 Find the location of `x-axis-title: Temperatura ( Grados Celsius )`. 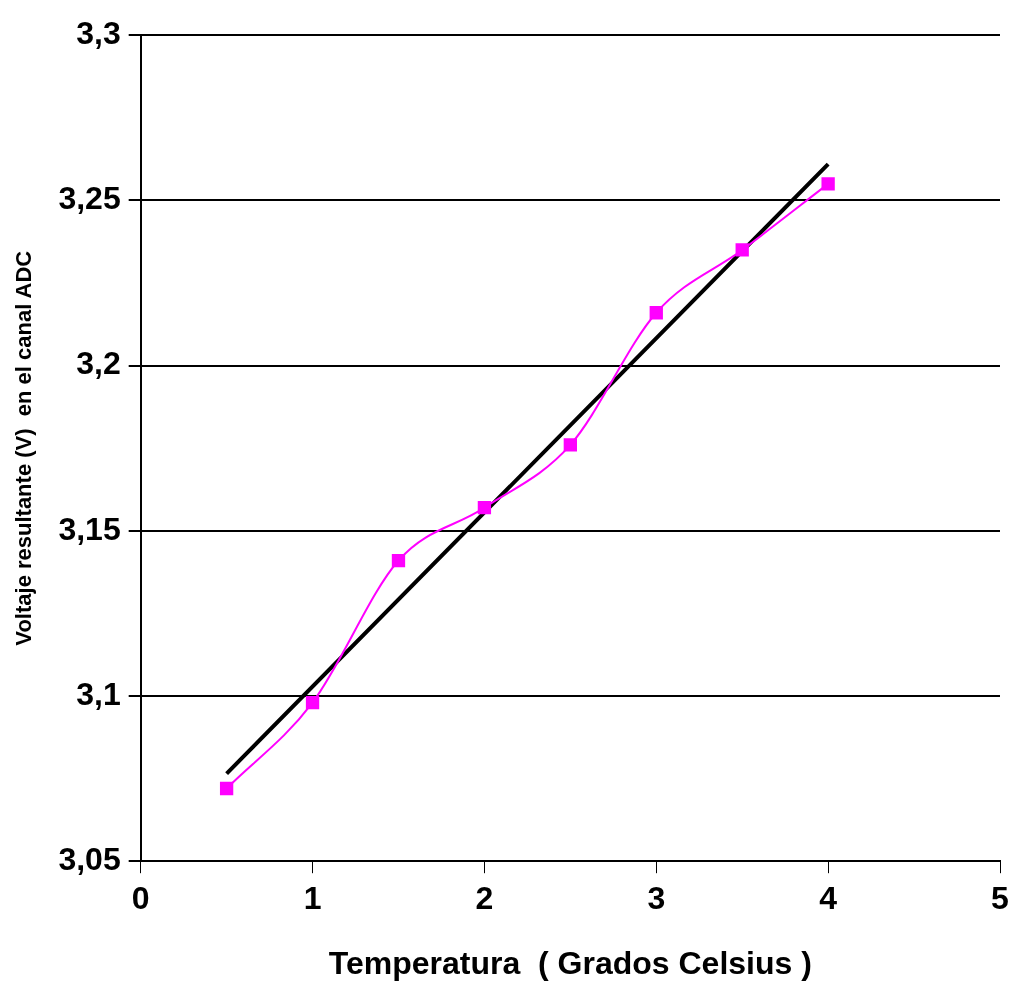

x-axis-title: Temperatura ( Grados Celsius ) is located at coordinates (570, 962).